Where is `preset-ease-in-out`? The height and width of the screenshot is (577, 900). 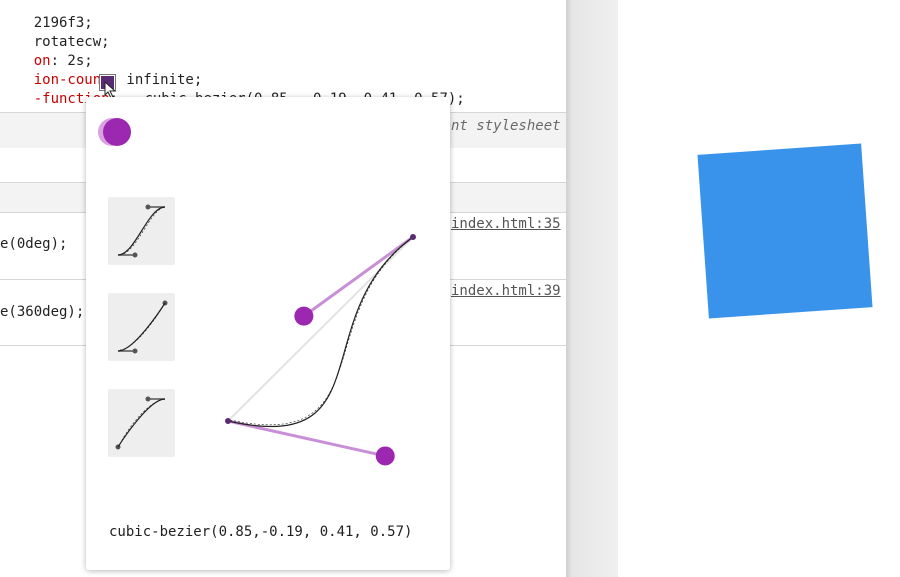
preset-ease-in-out is located at coordinates (141, 231).